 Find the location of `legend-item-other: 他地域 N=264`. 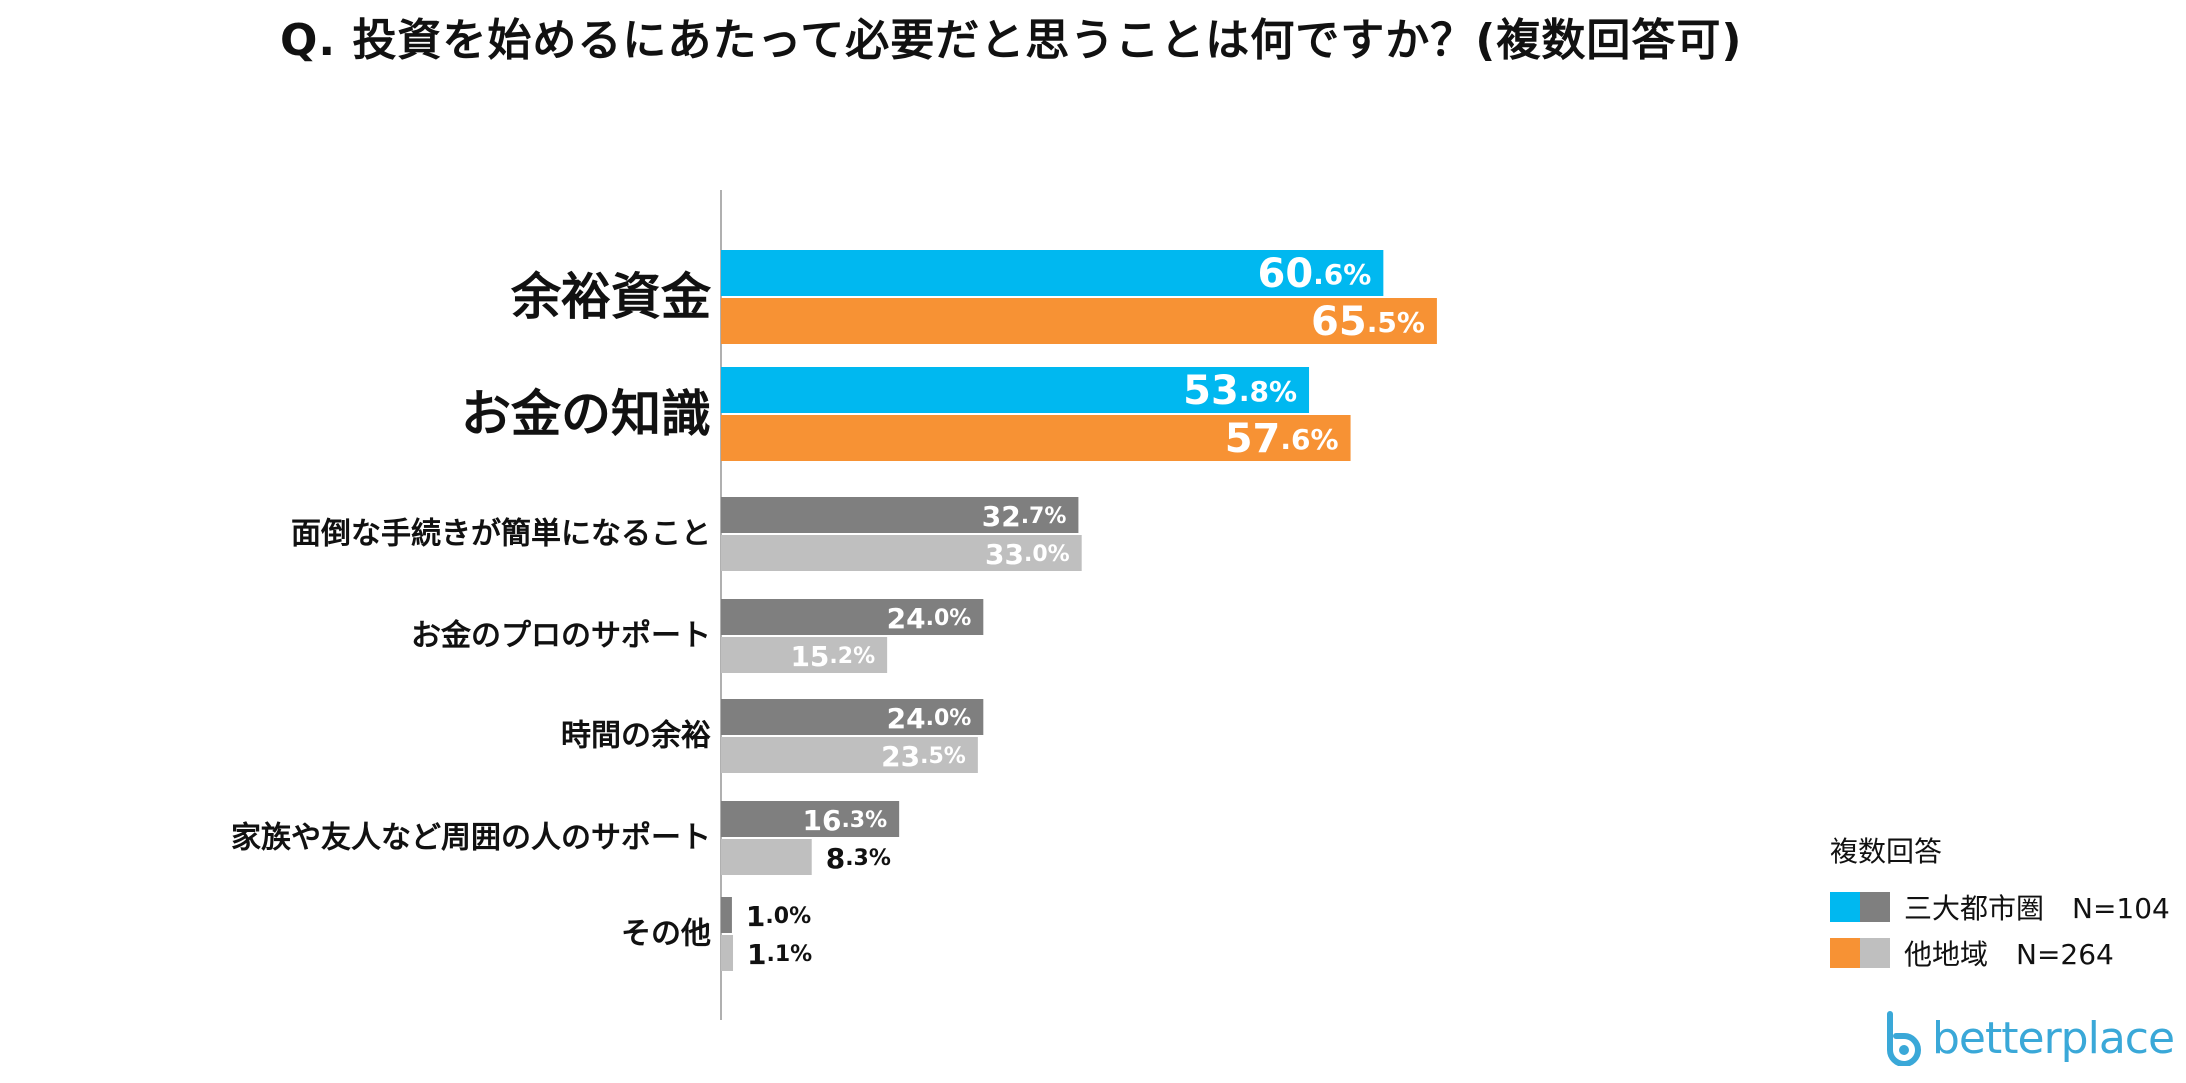

legend-item-other: 他地域 N=264 is located at coordinates (2000, 953).